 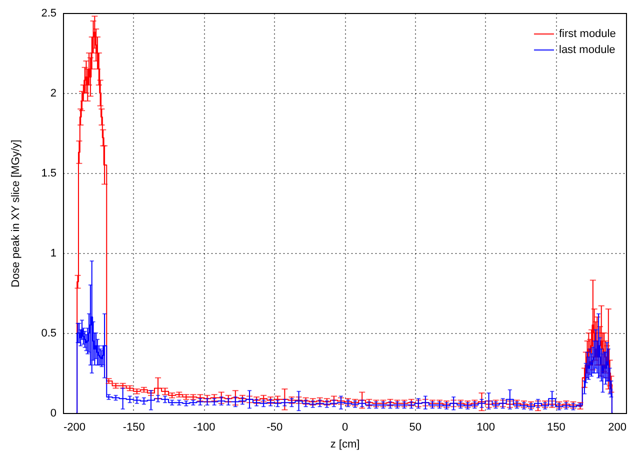 I want to click on y-tick-label: 2.5, so click(x=48, y=14).